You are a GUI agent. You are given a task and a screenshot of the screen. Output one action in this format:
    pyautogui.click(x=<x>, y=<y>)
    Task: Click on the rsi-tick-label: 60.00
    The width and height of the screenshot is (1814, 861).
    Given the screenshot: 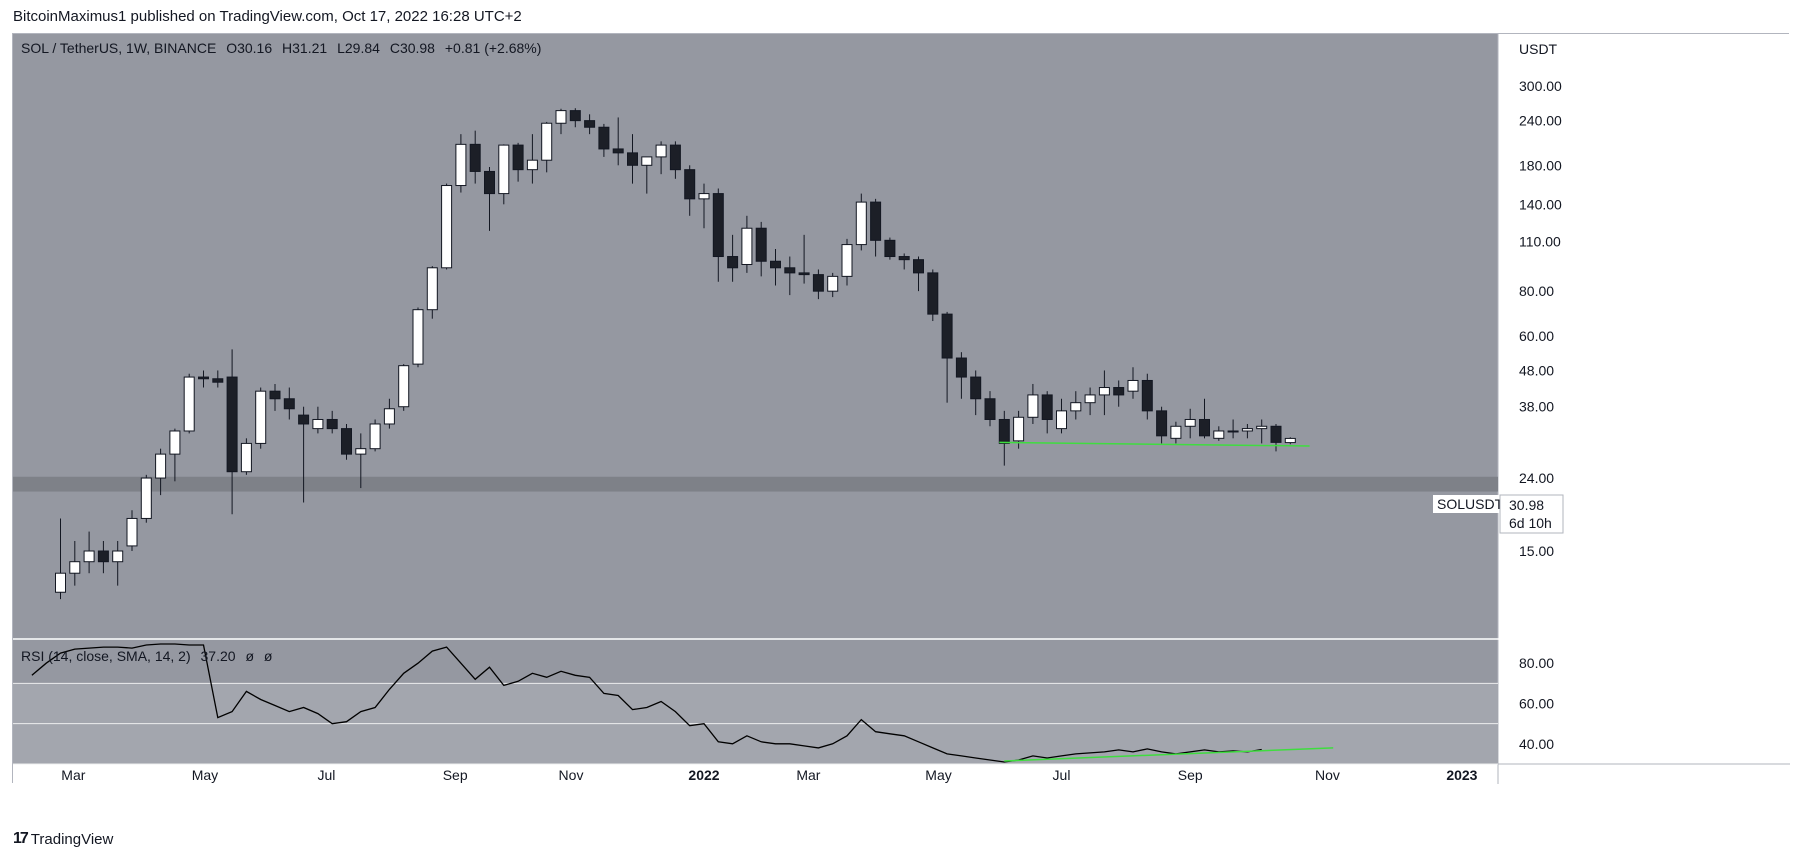 What is the action you would take?
    pyautogui.click(x=1536, y=704)
    